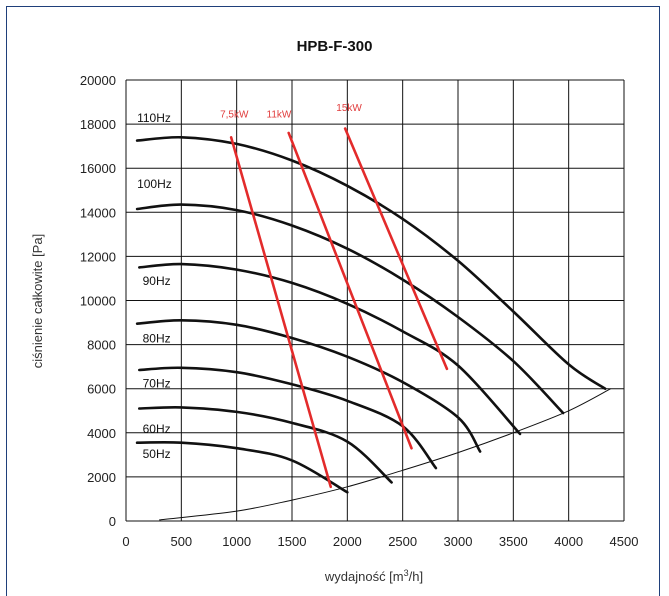 The width and height of the screenshot is (669, 596). I want to click on curve-60Hz, so click(265, 444).